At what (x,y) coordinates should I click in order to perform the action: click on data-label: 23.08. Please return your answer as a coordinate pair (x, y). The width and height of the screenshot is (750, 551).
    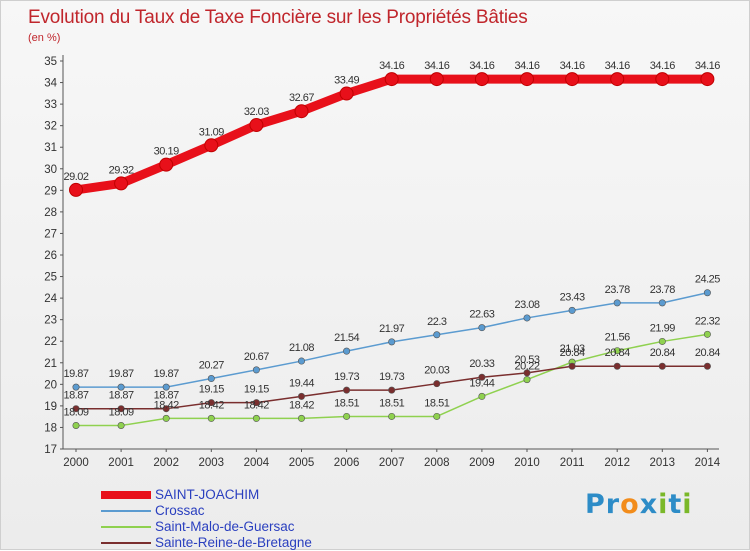
    Looking at the image, I should click on (526, 305).